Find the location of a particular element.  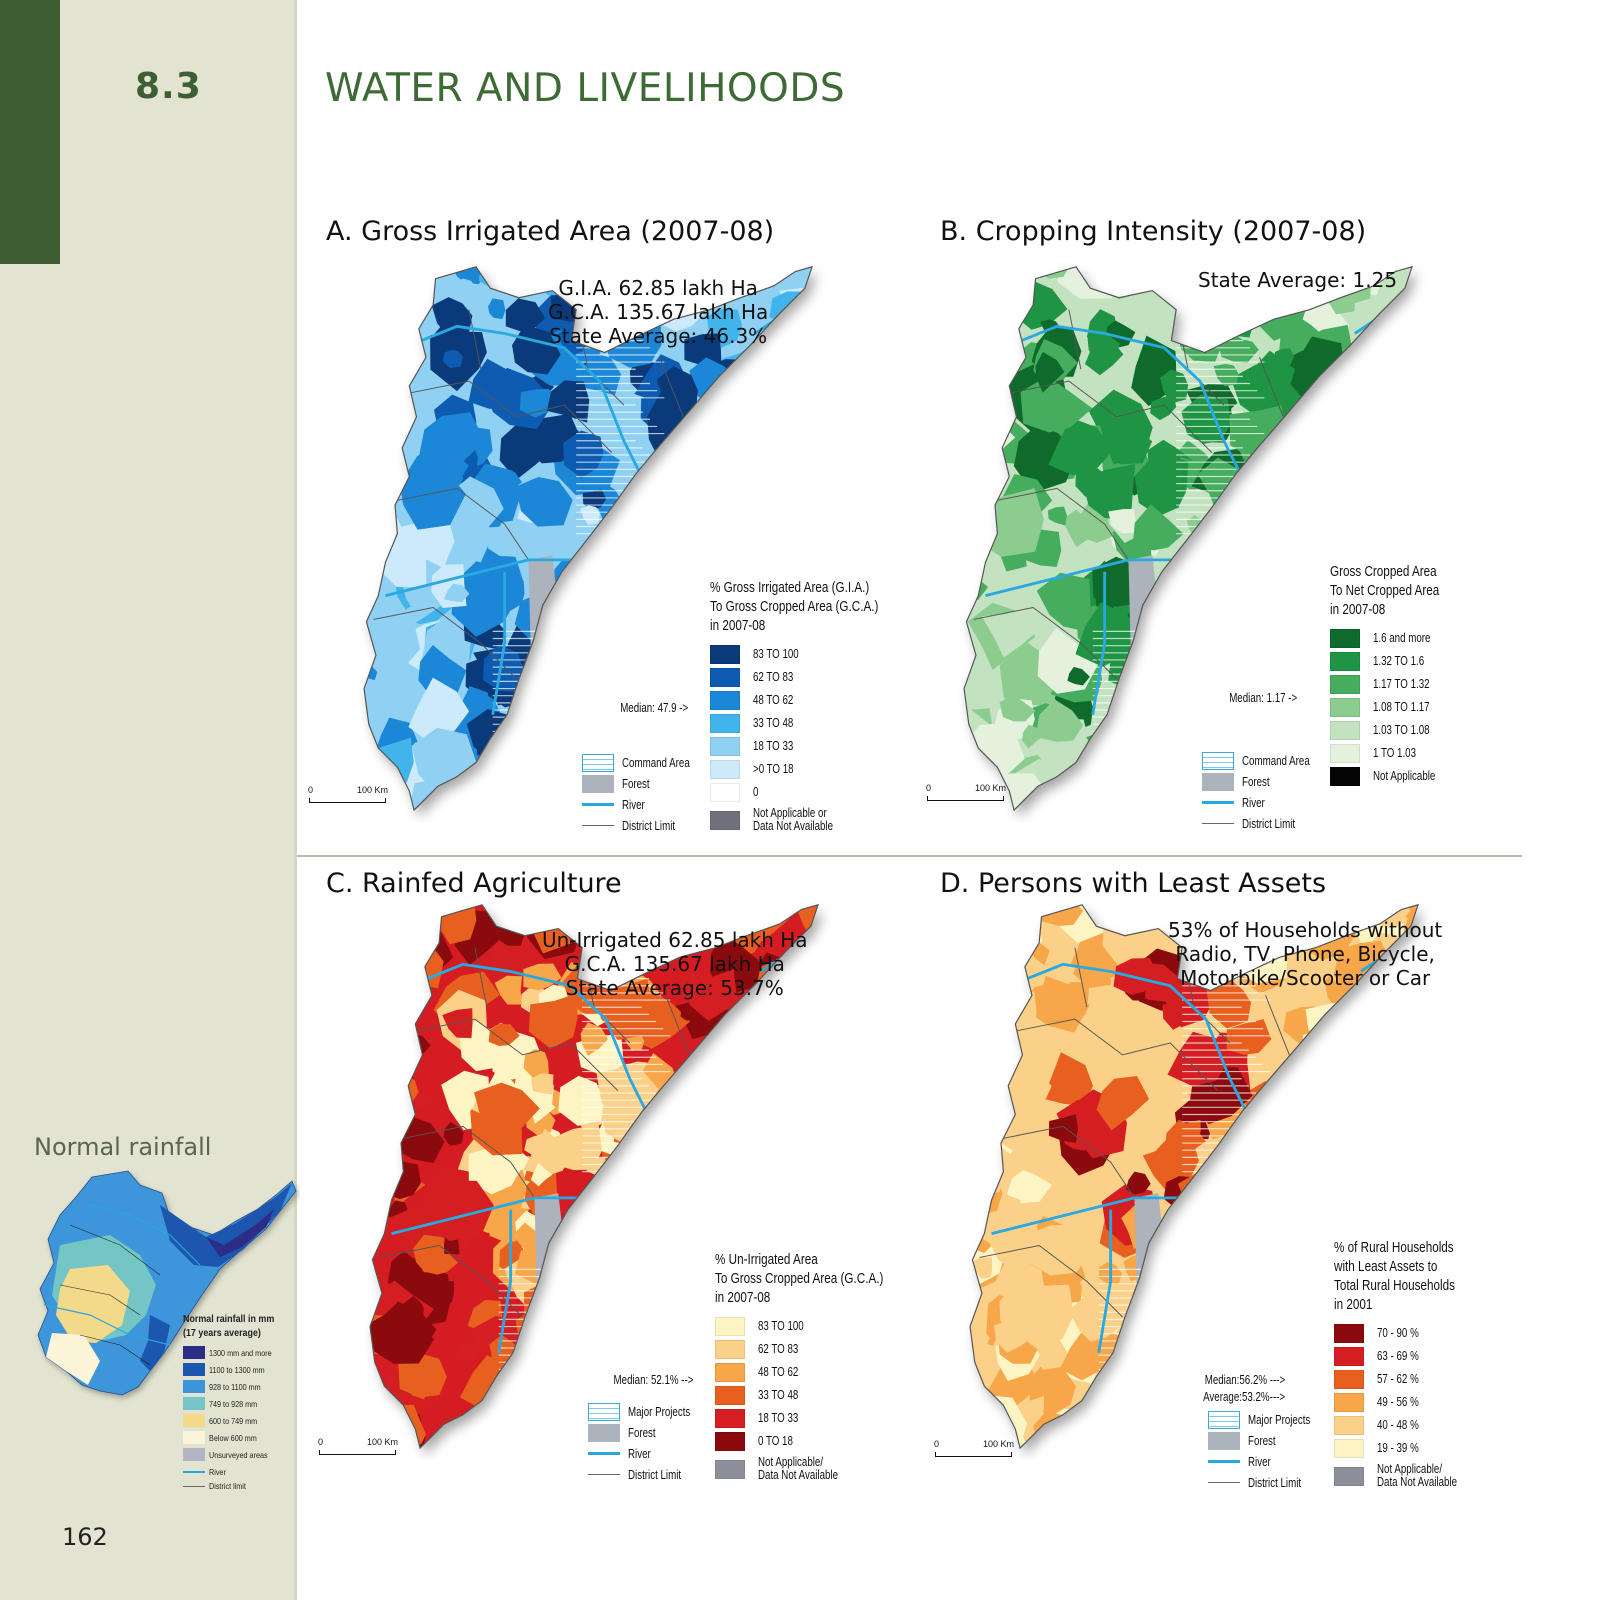

legend-class: Below 600 mm is located at coordinates (240, 1437).